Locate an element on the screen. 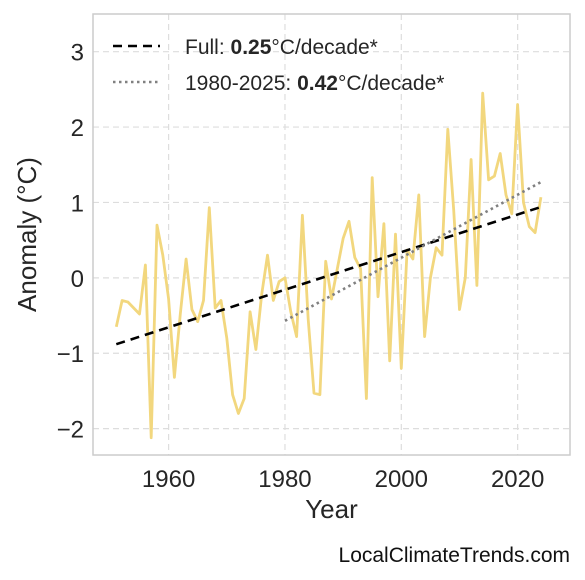  legend-recent-prefix: 1980-2025: is located at coordinates (241, 83).